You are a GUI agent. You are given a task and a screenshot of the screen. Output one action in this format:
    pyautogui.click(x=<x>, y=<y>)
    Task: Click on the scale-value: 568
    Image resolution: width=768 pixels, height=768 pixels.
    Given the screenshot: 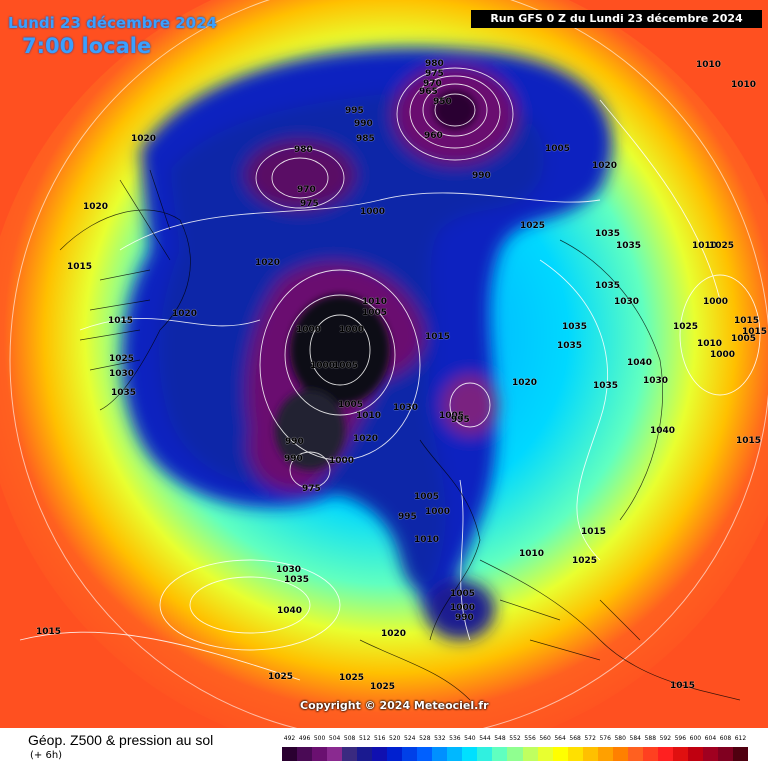 What is the action you would take?
    pyautogui.click(x=575, y=738)
    